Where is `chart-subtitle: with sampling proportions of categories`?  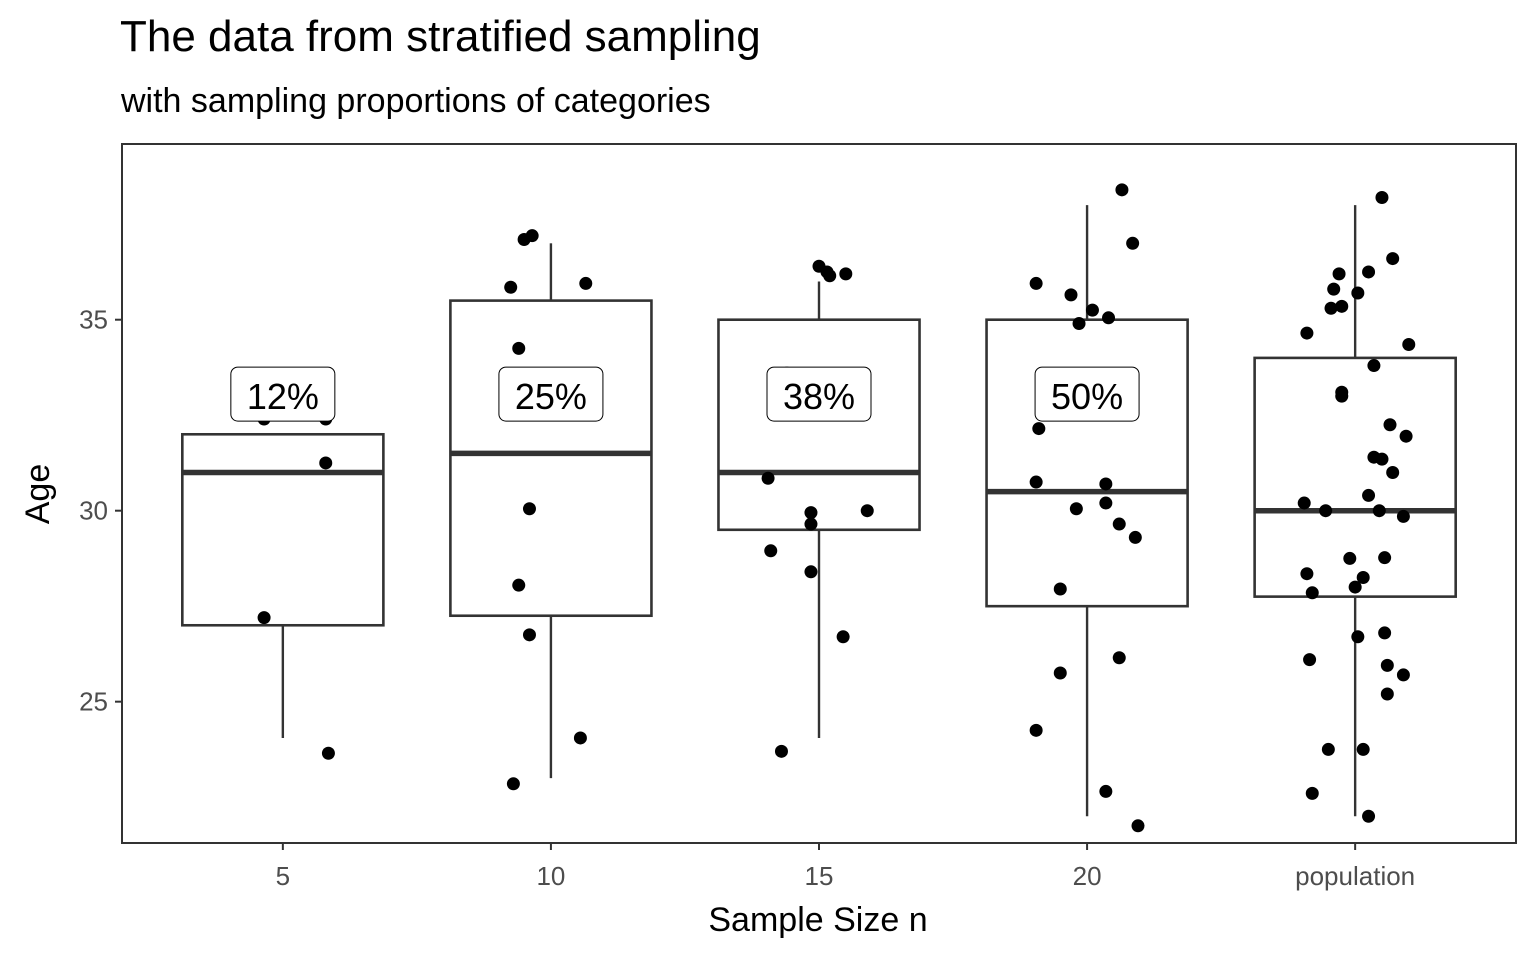
chart-subtitle: with sampling proportions of categories is located at coordinates (416, 101).